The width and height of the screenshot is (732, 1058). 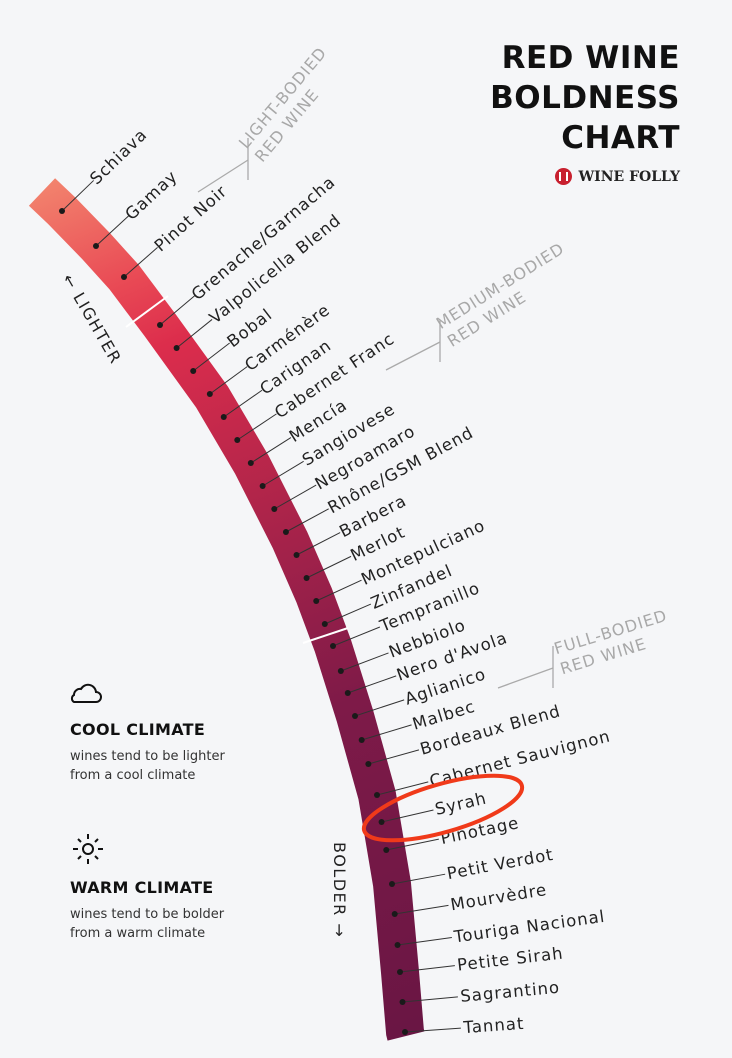 I want to click on wine-folly-logo: WINE FOLLY, so click(x=617, y=176).